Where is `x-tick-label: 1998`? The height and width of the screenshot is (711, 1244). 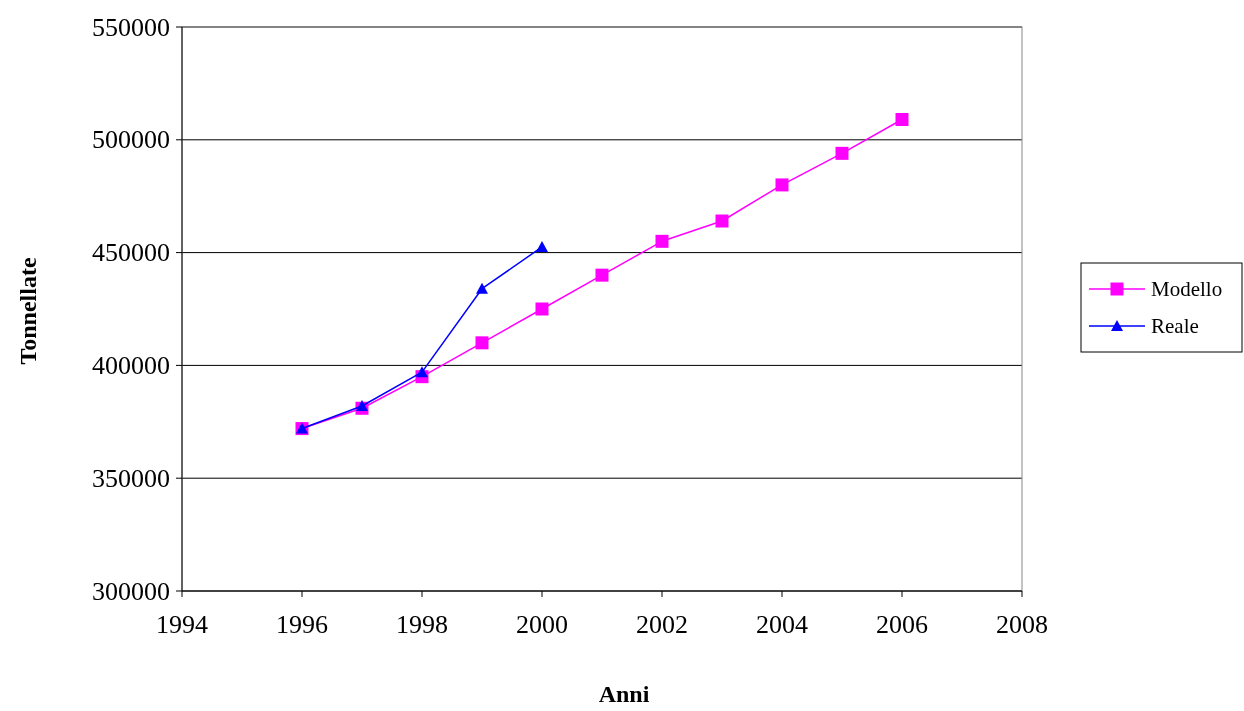 x-tick-label: 1998 is located at coordinates (422, 624).